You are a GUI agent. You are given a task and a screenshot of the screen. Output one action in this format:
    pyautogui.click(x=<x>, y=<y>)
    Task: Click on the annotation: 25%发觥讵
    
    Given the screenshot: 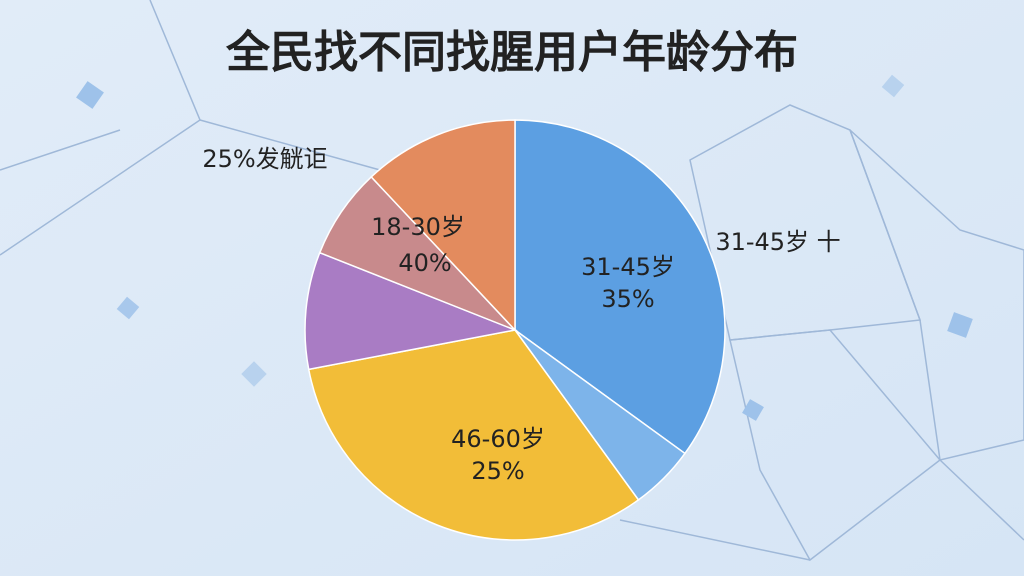 What is the action you would take?
    pyautogui.click(x=264, y=159)
    